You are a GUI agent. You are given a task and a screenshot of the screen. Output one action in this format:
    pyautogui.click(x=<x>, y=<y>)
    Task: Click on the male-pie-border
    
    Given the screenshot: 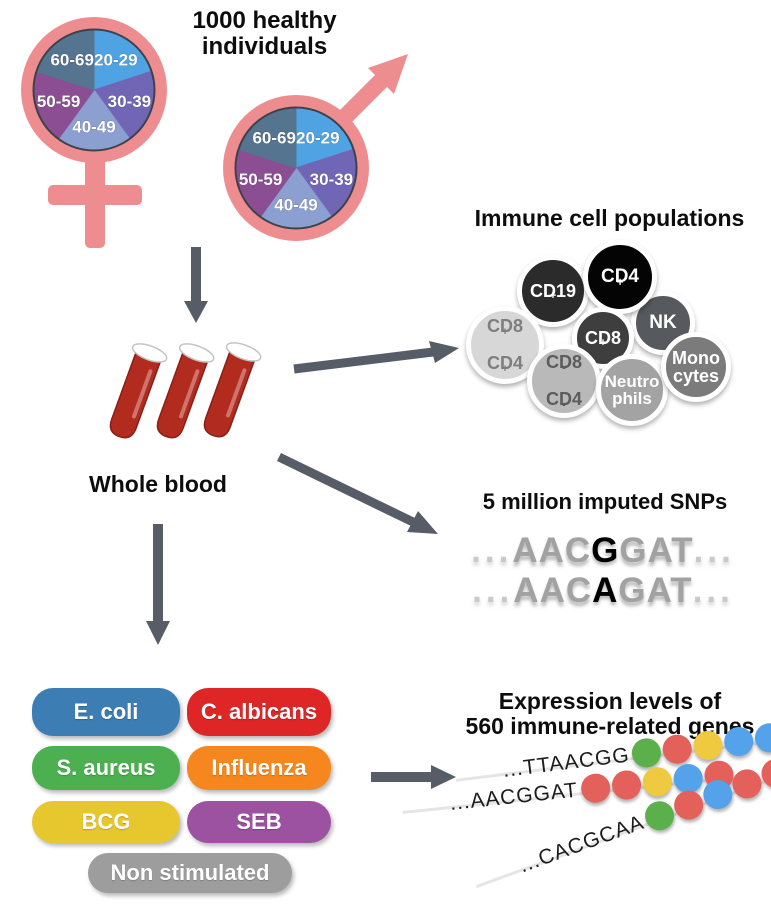 What is the action you would take?
    pyautogui.click(x=296, y=168)
    